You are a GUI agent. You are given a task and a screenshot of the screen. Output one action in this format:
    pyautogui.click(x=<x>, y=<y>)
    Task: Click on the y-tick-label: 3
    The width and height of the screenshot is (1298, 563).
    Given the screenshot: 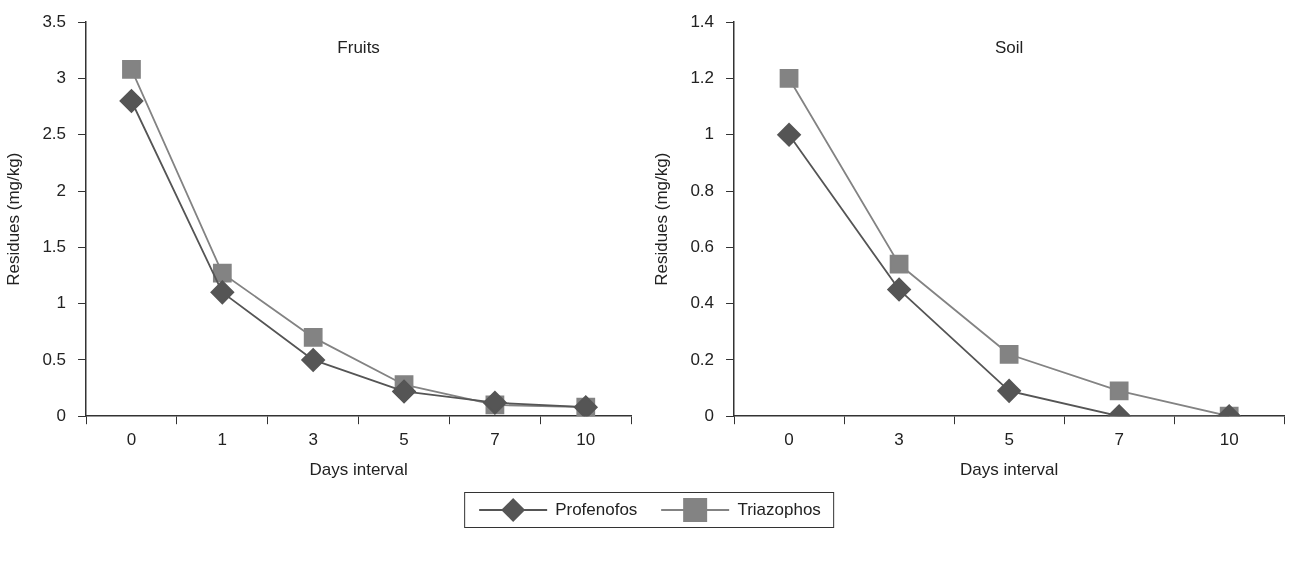 What is the action you would take?
    pyautogui.click(x=61, y=78)
    